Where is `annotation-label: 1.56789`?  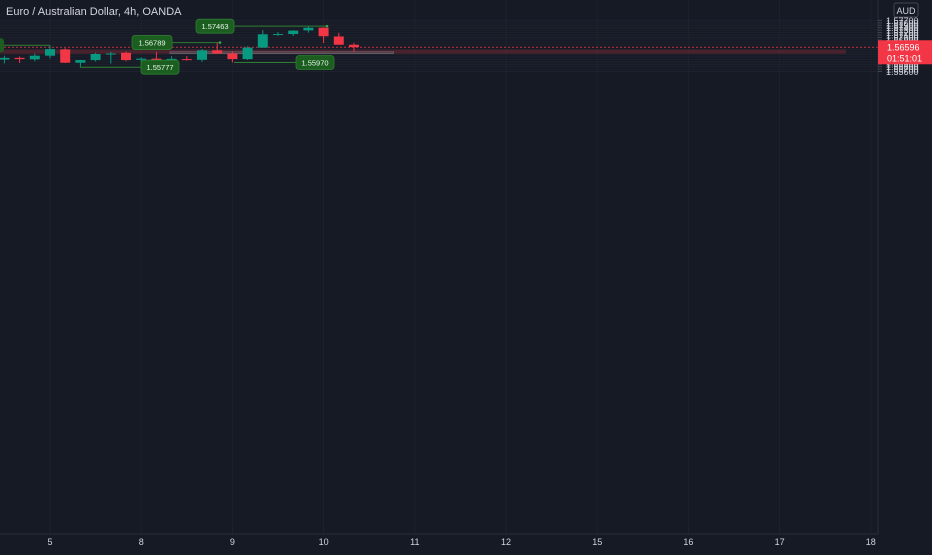 annotation-label: 1.56789 is located at coordinates (151, 43).